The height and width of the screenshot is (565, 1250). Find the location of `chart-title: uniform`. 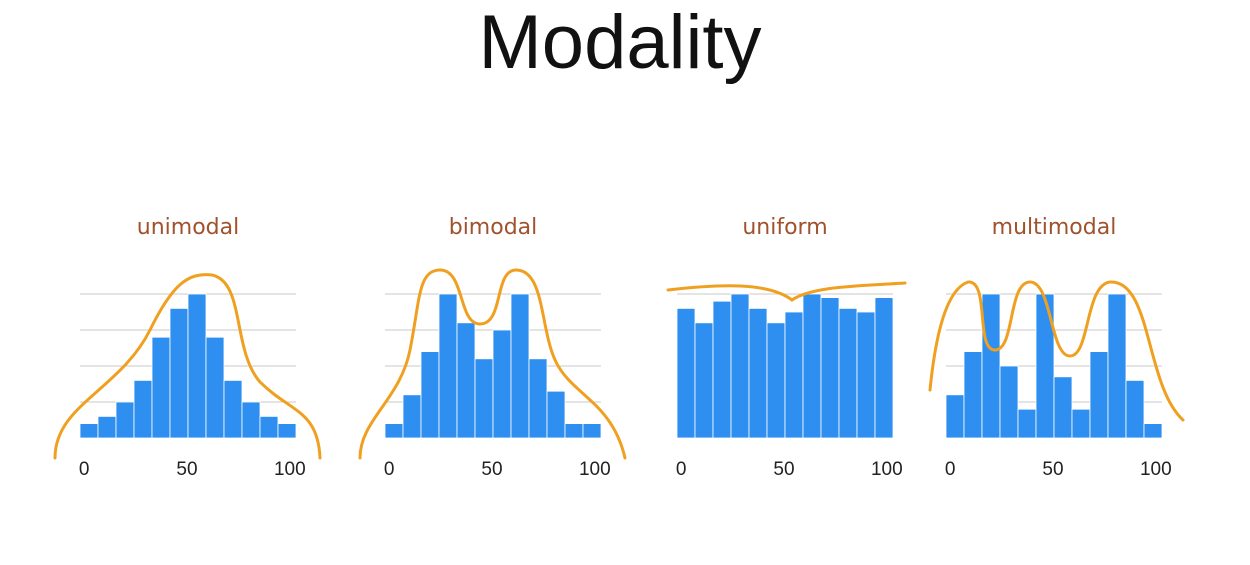

chart-title: uniform is located at coordinates (784, 227).